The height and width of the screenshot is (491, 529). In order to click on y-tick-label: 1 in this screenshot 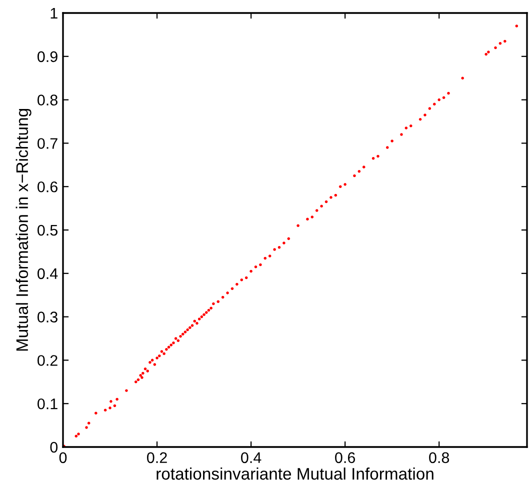, I will do `click(54, 13)`.